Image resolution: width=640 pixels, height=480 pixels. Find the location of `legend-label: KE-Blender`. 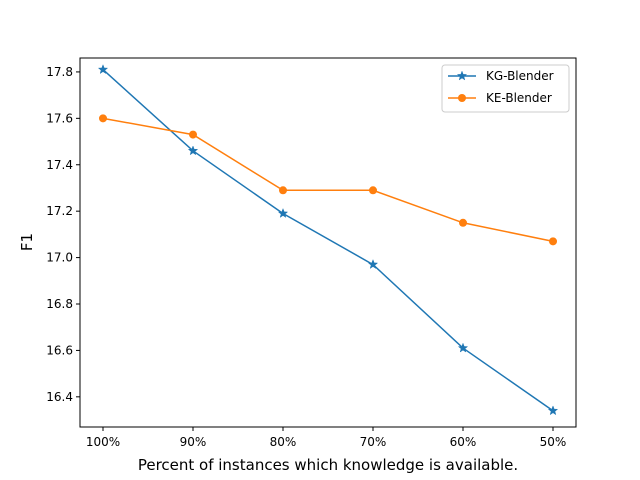

legend-label: KE-Blender is located at coordinates (519, 98).